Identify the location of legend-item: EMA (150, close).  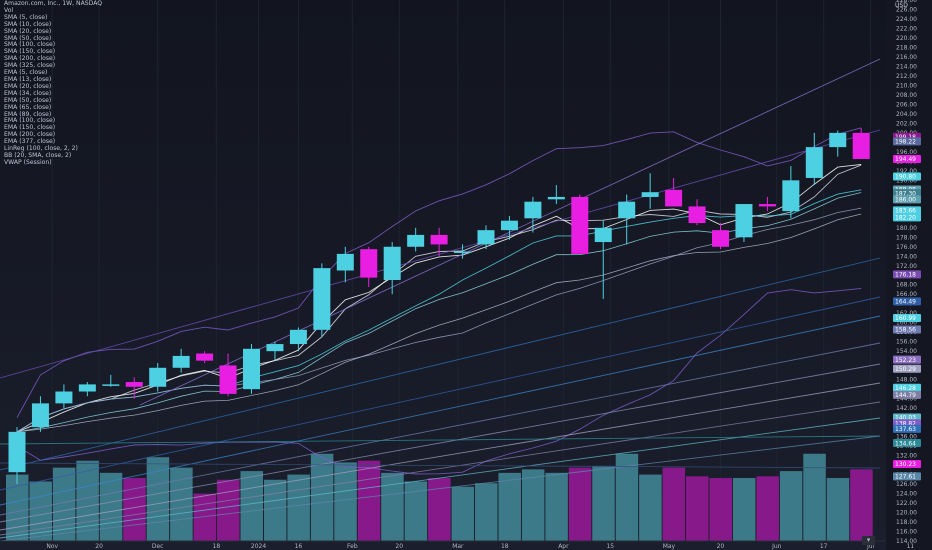
(30, 128).